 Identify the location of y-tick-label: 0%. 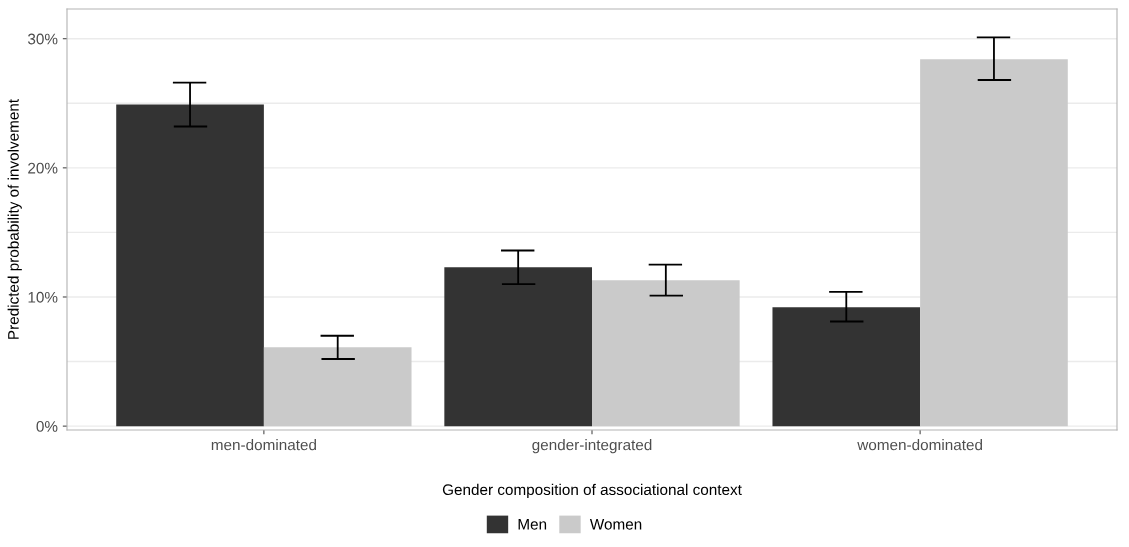
(47, 426).